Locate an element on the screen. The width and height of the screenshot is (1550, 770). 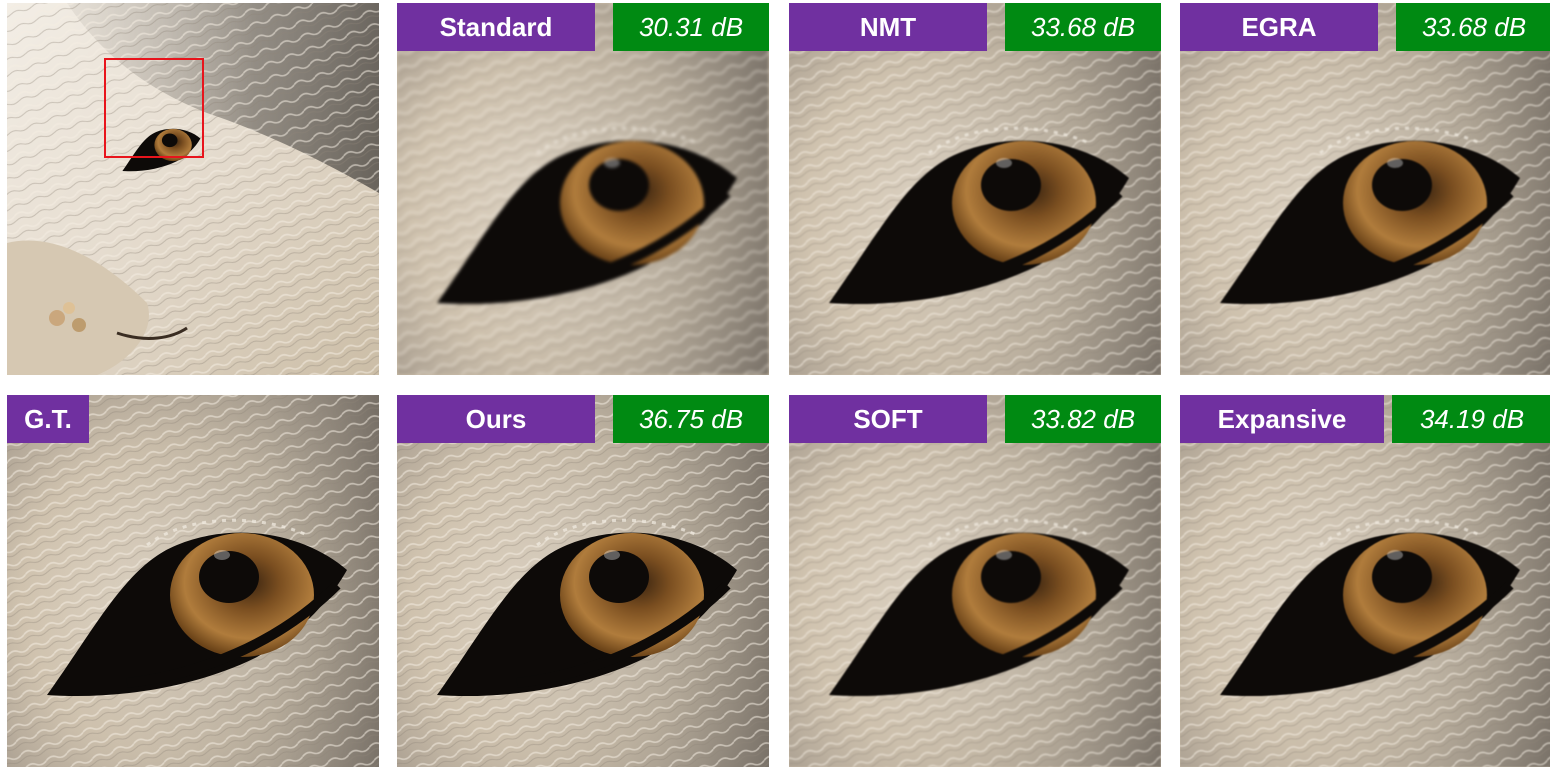
method-label: Standard is located at coordinates (496, 27).